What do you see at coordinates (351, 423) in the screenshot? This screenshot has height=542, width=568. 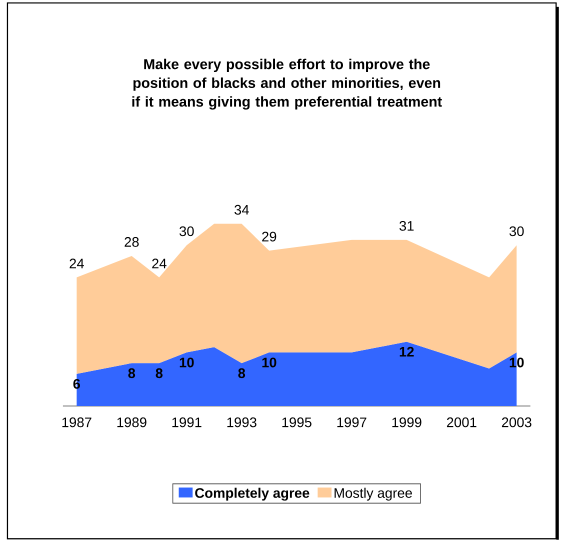 I see `x-tick-label: 1997` at bounding box center [351, 423].